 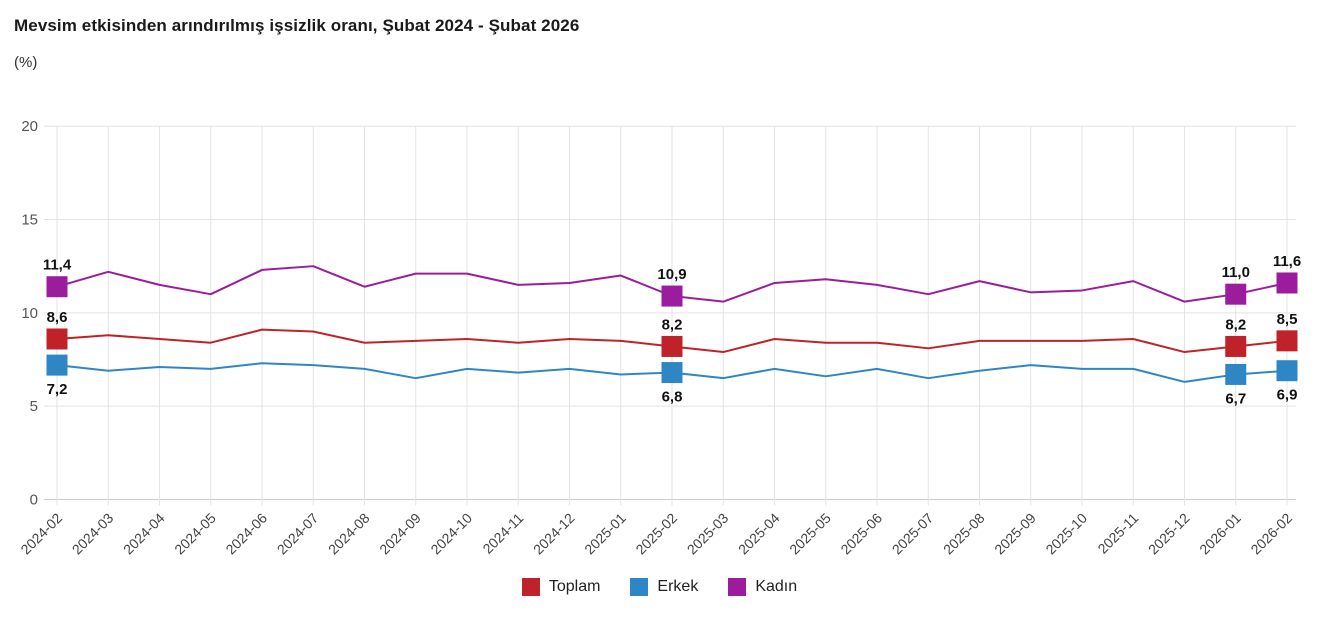 I want to click on legend-item-kadın: Kadın, so click(x=762, y=587).